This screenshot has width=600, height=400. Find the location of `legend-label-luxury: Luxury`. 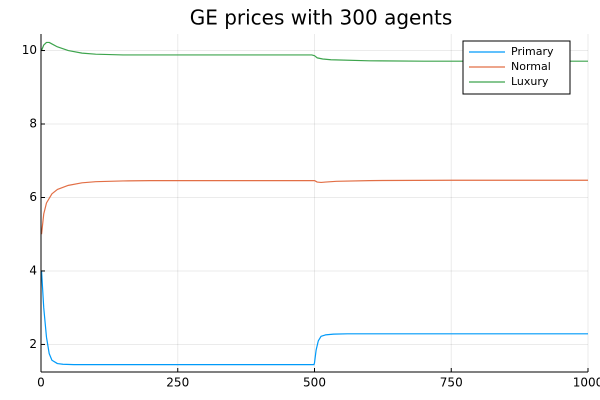

legend-label-luxury: Luxury is located at coordinates (530, 81).